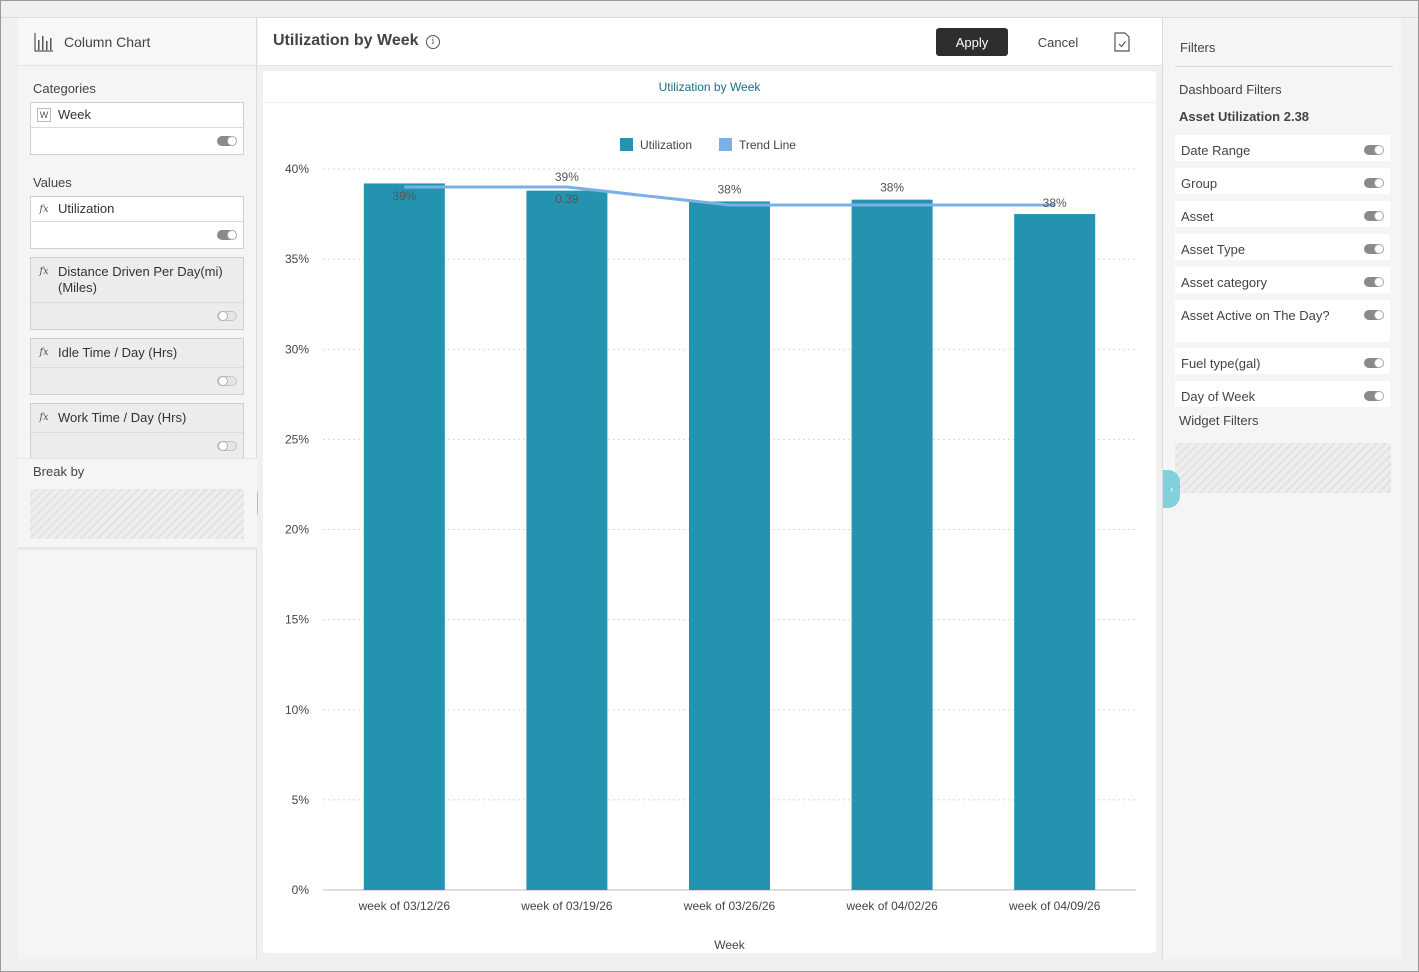 The height and width of the screenshot is (972, 1419). I want to click on left-panel-header: Column Chart, so click(137, 42).